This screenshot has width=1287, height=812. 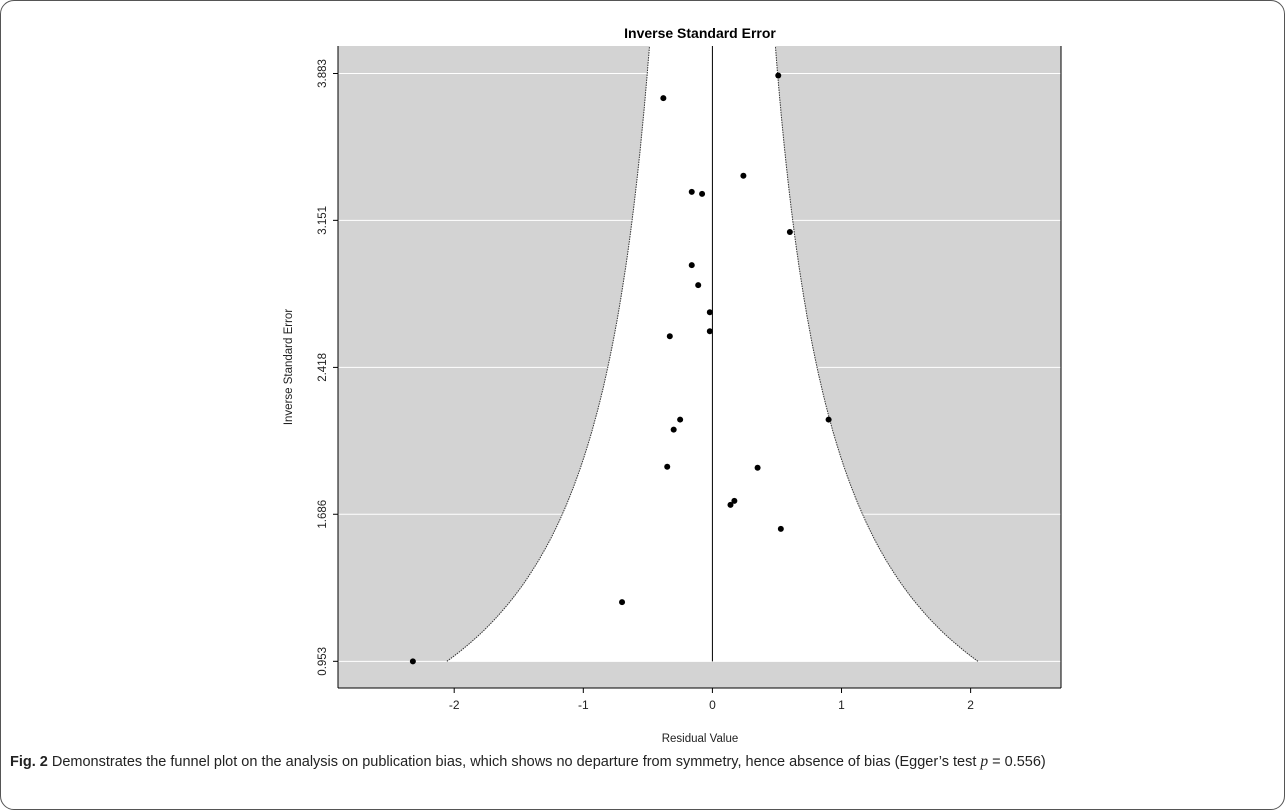 I want to click on x-tick-label: 2, so click(x=970, y=705).